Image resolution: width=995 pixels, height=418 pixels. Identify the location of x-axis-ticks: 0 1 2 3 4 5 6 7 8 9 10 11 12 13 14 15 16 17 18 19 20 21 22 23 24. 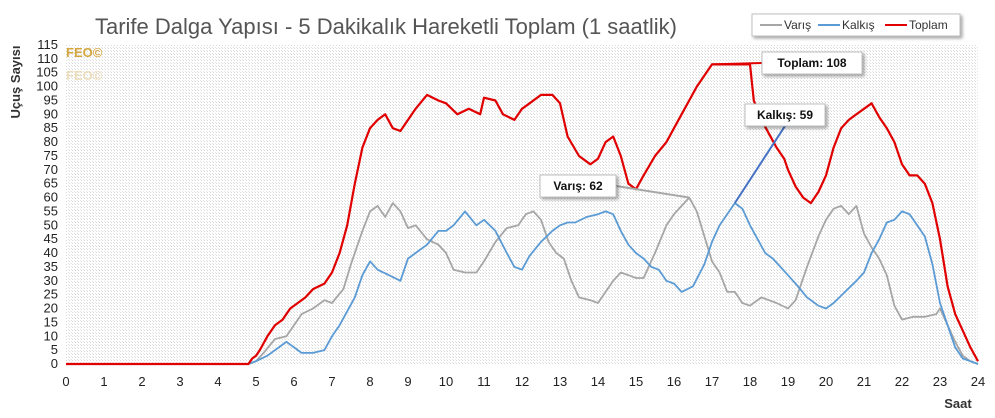
(523, 381).